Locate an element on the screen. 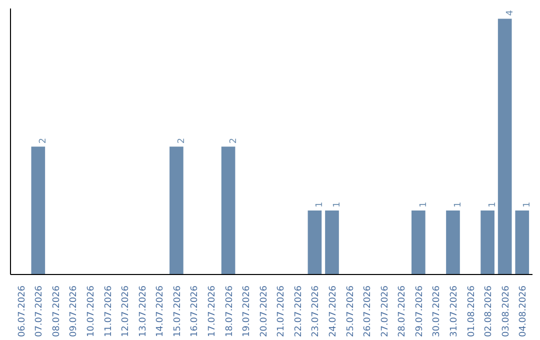 The height and width of the screenshot is (340, 540). x-tick-label: 13.07.2026 is located at coordinates (143, 311).